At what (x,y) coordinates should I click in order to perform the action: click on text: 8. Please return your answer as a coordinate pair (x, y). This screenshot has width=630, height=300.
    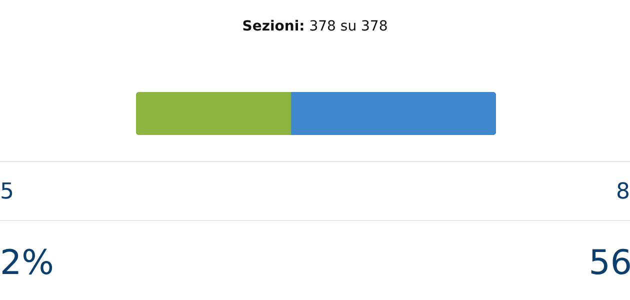
    Looking at the image, I should click on (623, 192).